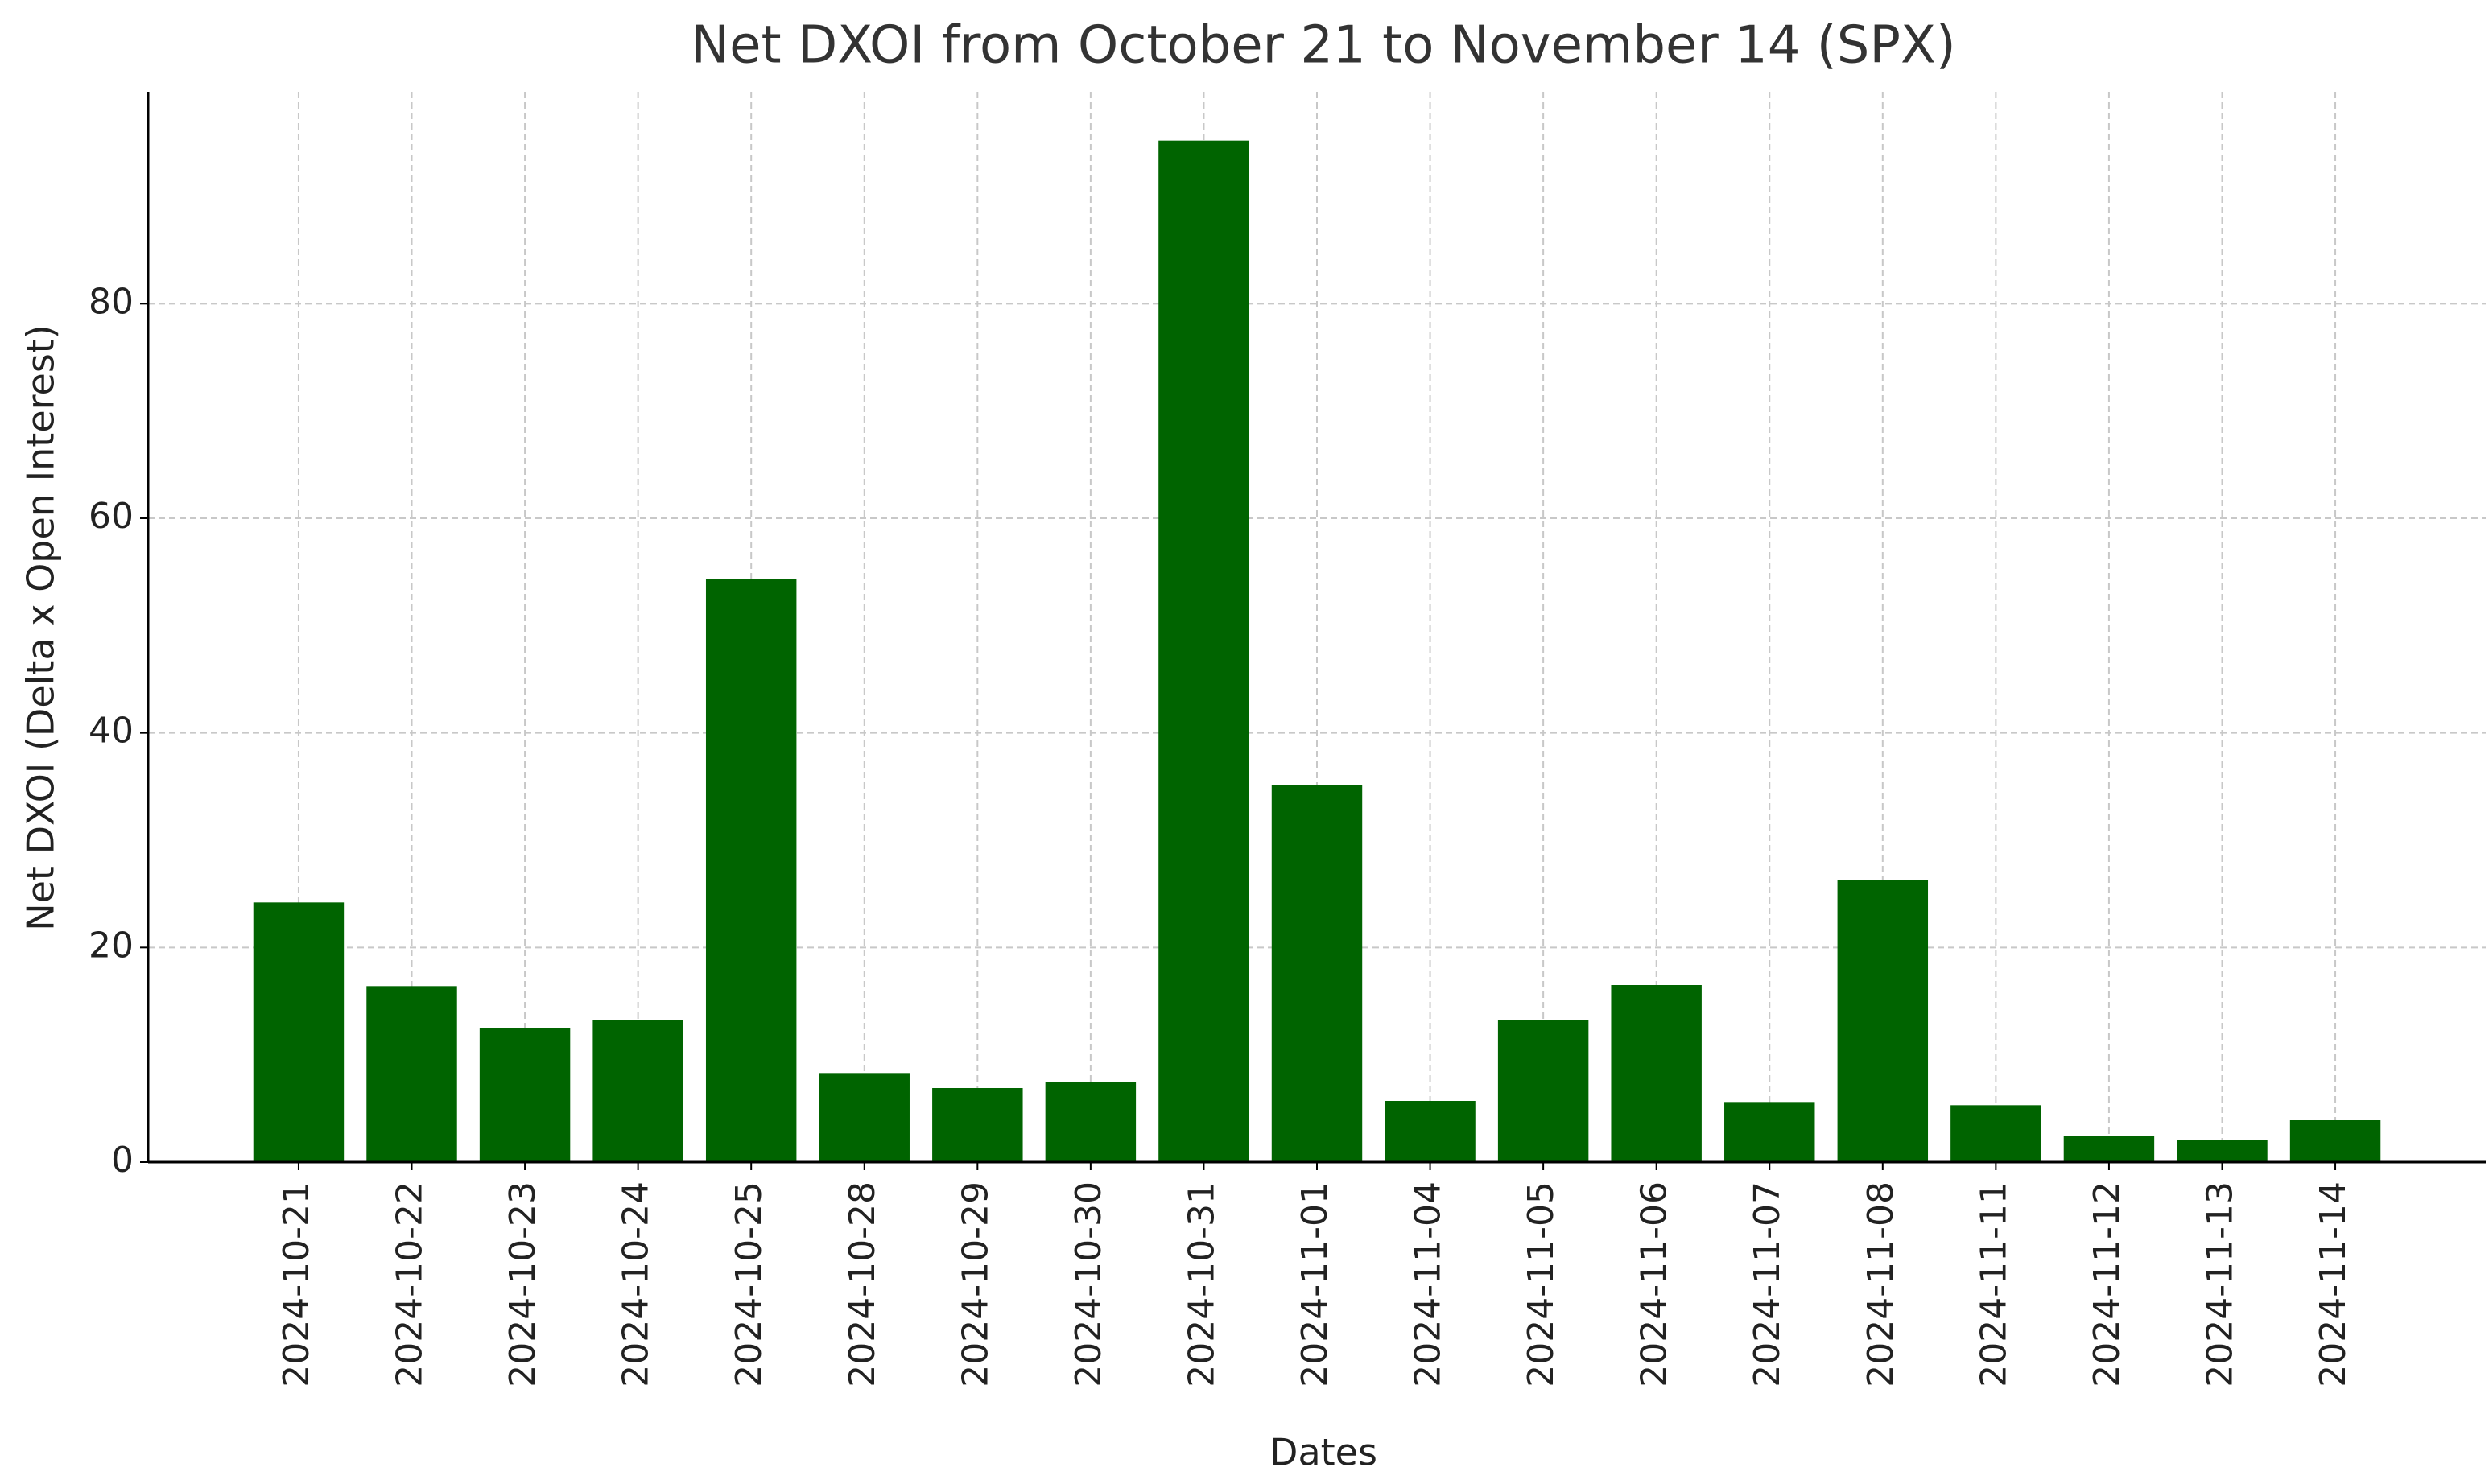 This screenshot has width=2489, height=1484. What do you see at coordinates (111, 516) in the screenshot?
I see `y-tick-label: 60` at bounding box center [111, 516].